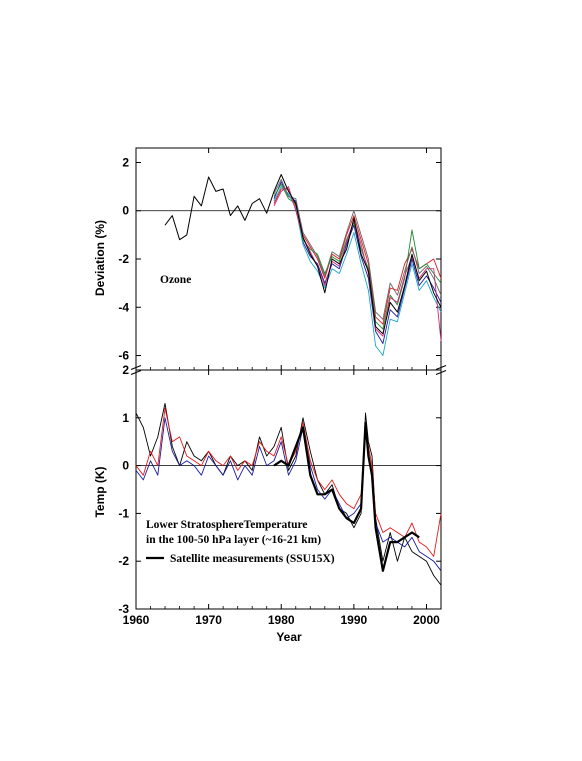  Describe the element at coordinates (289, 637) in the screenshot. I see `x-axis-label: Year` at that location.